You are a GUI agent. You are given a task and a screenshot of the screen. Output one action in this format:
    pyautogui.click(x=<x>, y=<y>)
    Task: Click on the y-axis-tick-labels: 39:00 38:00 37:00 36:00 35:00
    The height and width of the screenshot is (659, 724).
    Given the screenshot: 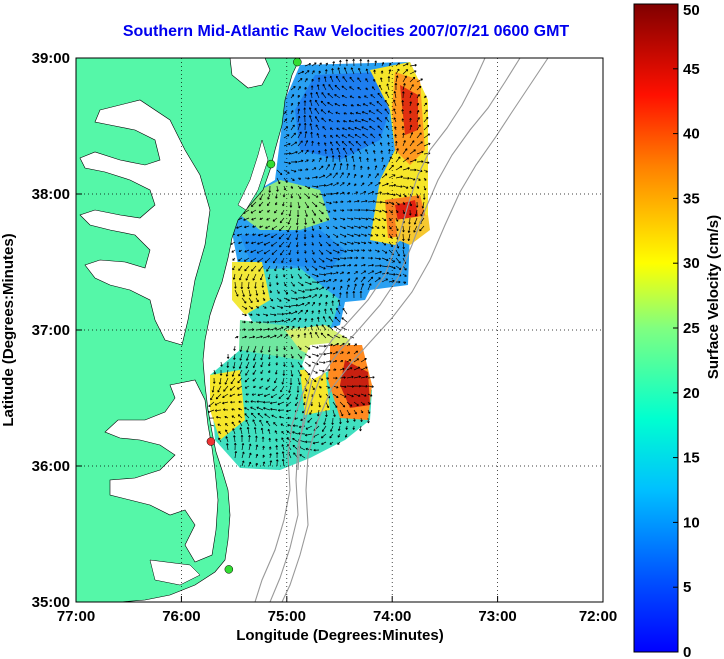 What is the action you would take?
    pyautogui.click(x=51, y=330)
    